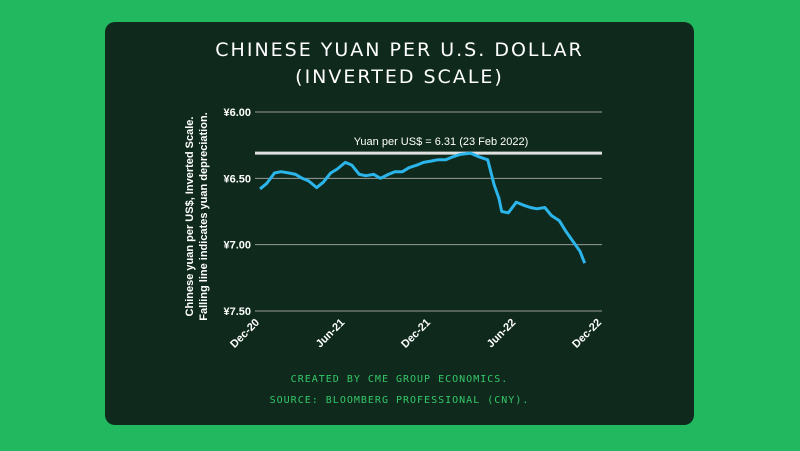 This screenshot has height=451, width=800. What do you see at coordinates (237, 246) in the screenshot?
I see `y-tick-label: ¥7.00` at bounding box center [237, 246].